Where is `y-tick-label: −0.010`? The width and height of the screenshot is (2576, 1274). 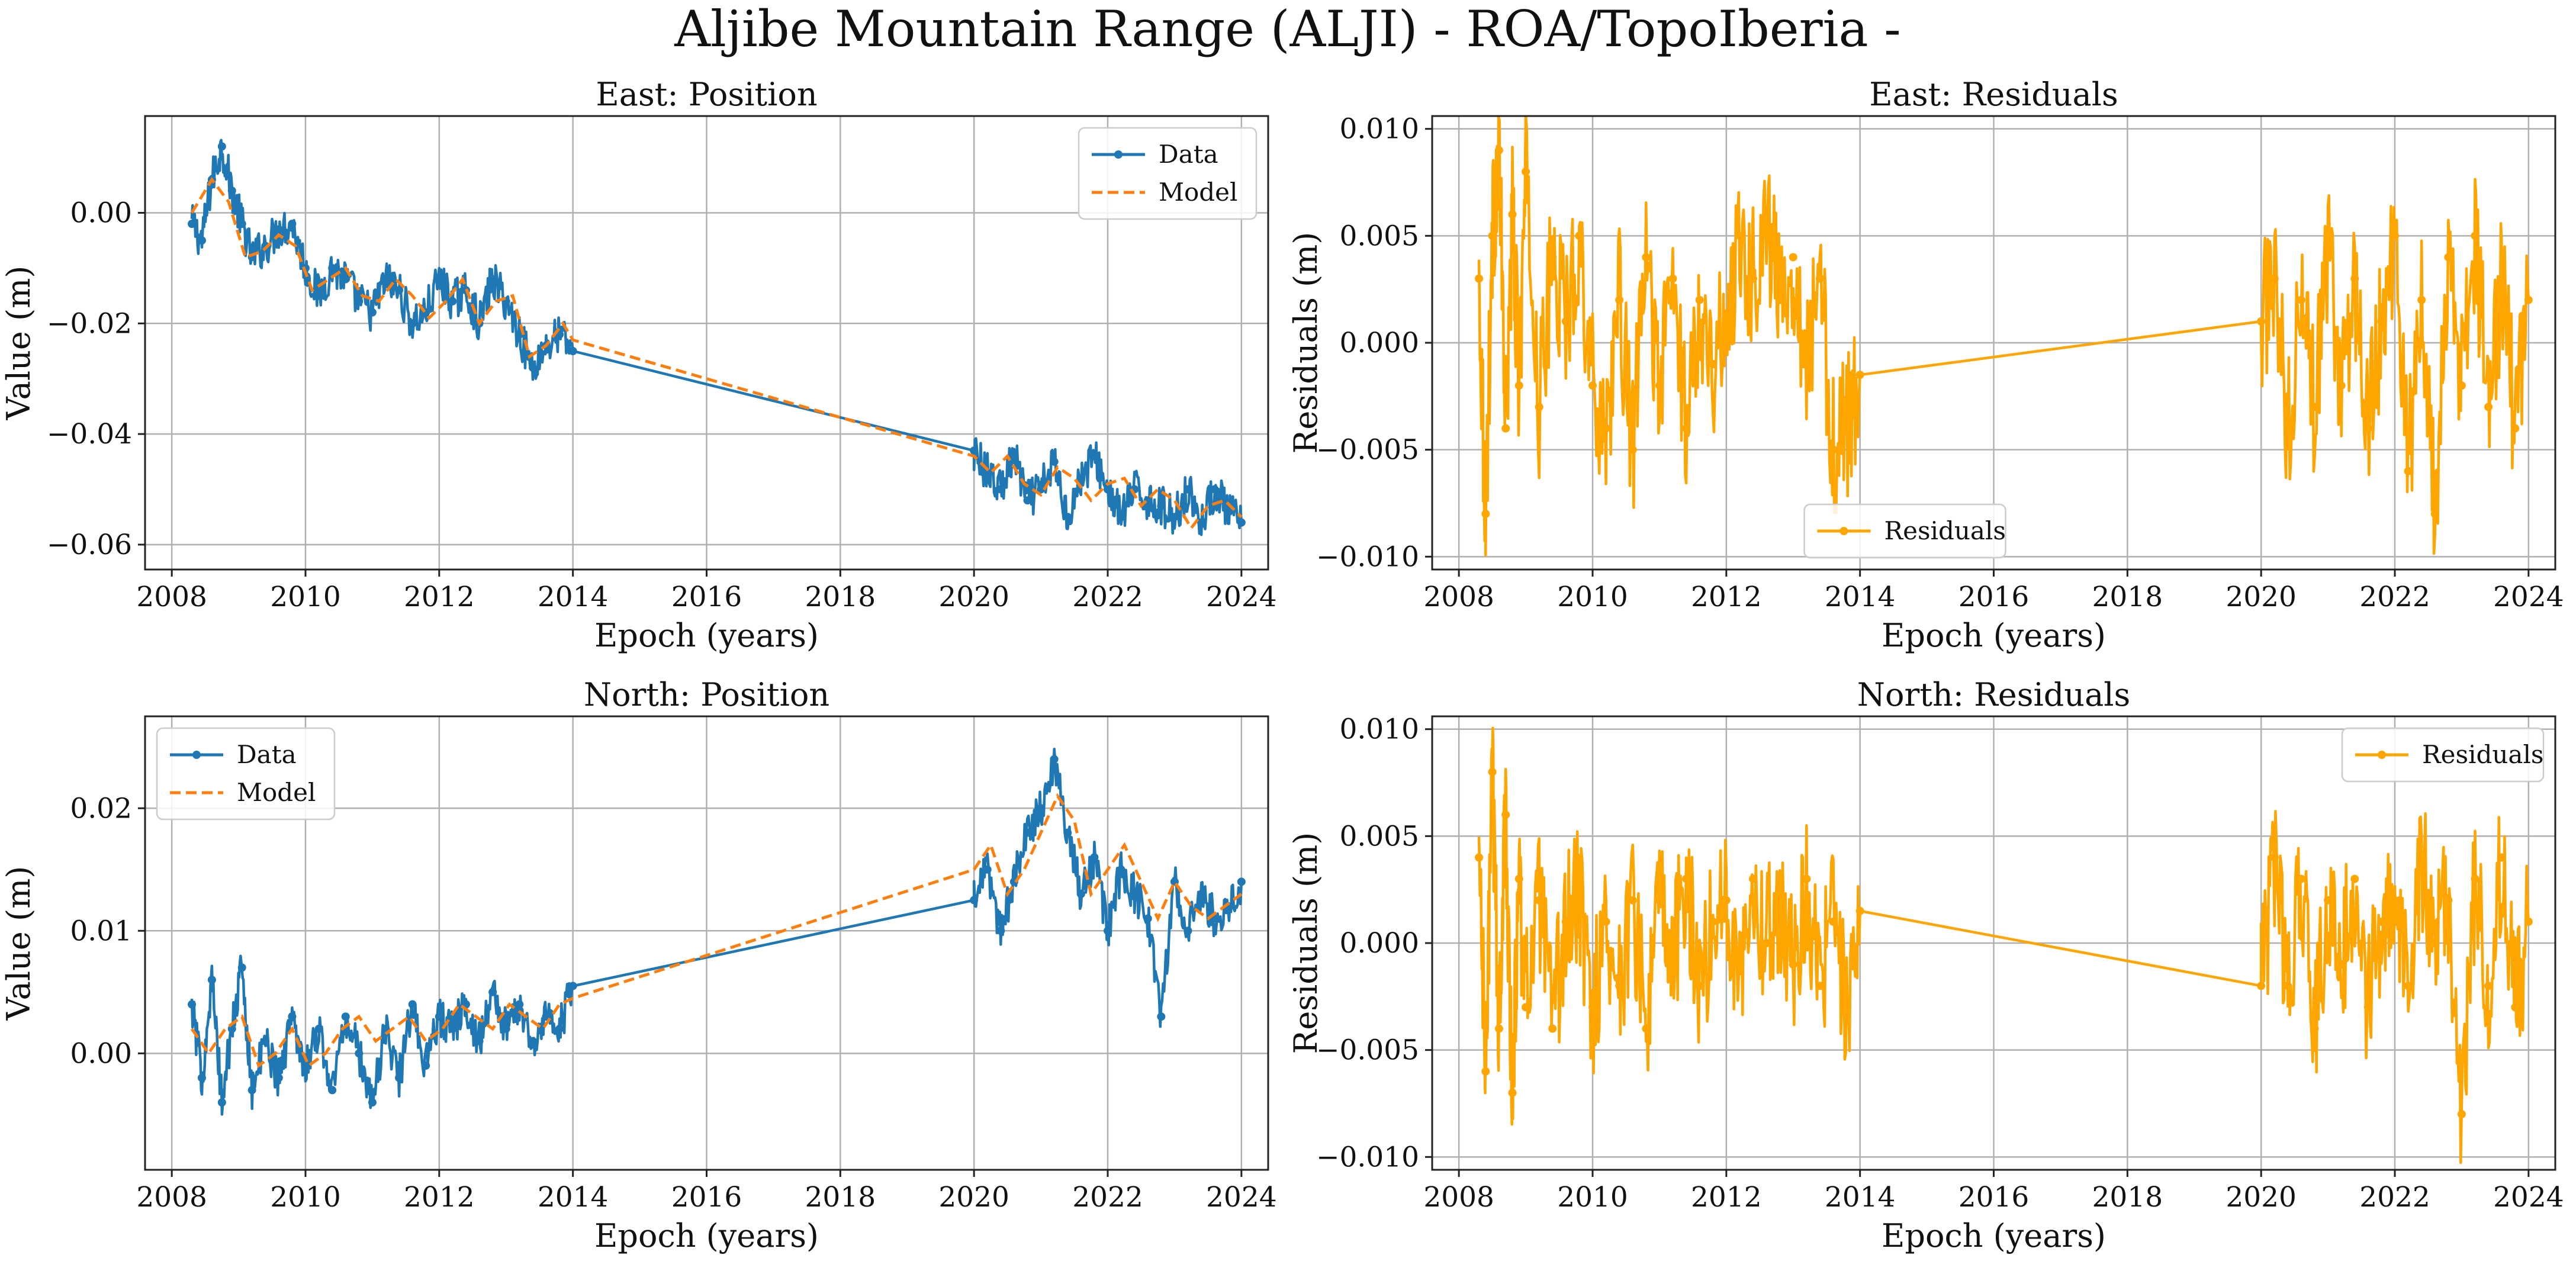
y-tick-label: −0.010 is located at coordinates (1368, 1157).